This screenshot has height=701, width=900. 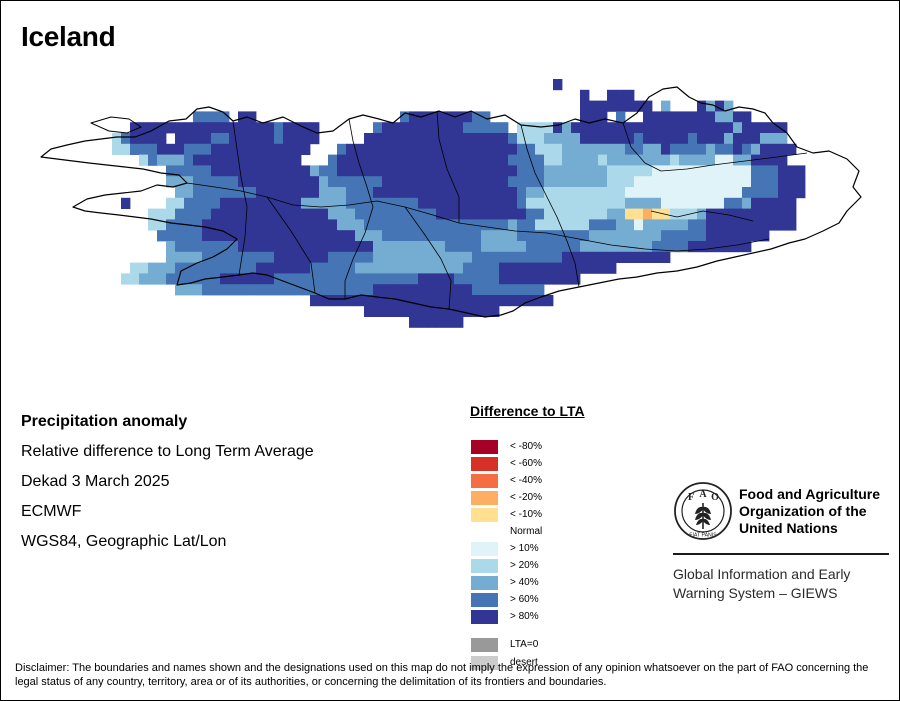 I want to click on fao-logo-letter-f: F, so click(x=691, y=497).